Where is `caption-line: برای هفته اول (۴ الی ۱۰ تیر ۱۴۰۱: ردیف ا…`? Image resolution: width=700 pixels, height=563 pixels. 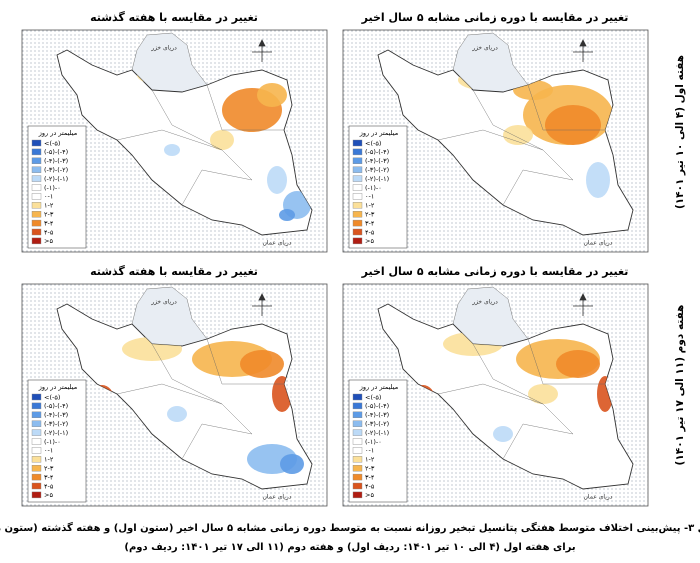
caption-line: برای هفته اول (۴ الی ۱۰ تیر ۱۴۰۱: ردیف ا… is located at coordinates (349, 547).